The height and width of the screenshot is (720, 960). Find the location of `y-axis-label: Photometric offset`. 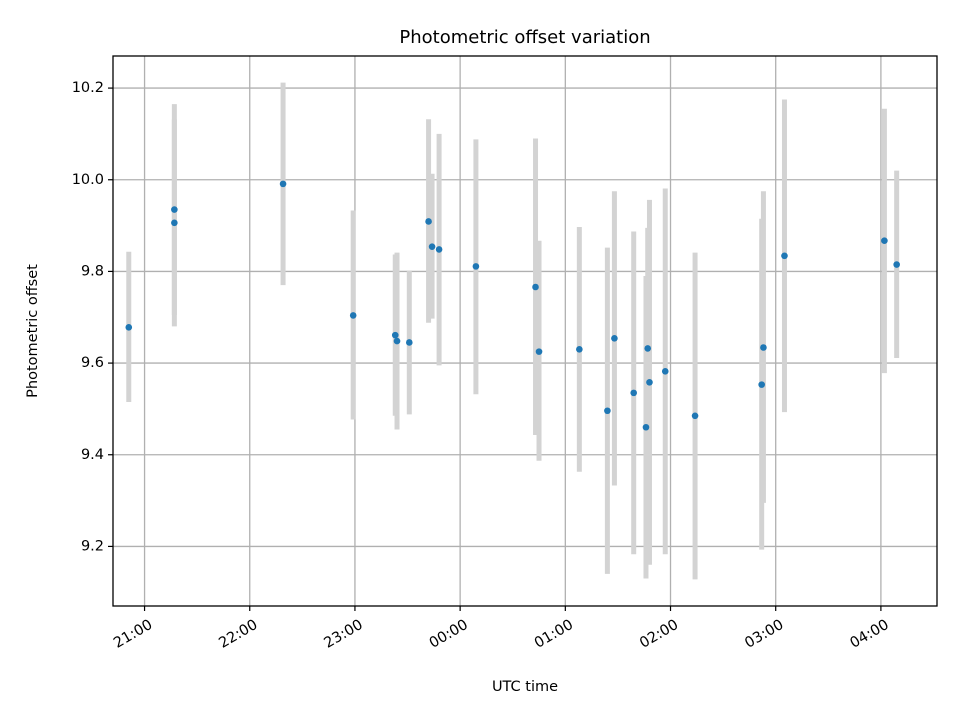

y-axis-label: Photometric offset is located at coordinates (33, 331).